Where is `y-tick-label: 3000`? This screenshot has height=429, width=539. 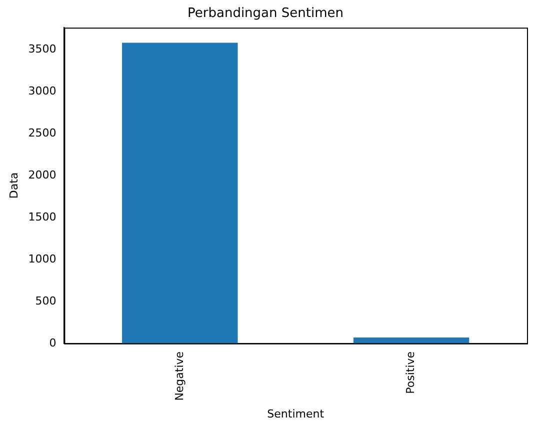
y-tick-label: 3000 is located at coordinates (42, 91).